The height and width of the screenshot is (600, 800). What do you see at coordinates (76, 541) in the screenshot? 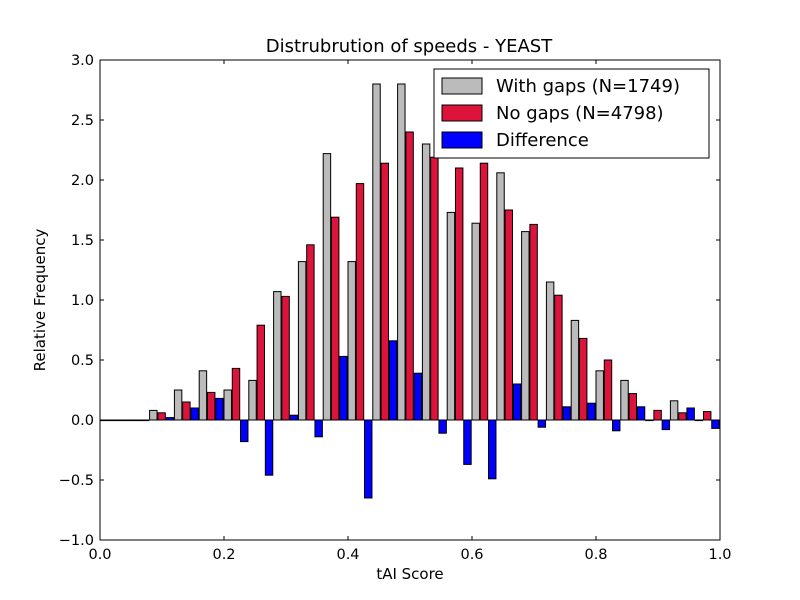
I see `y-tick-label: −1.0` at bounding box center [76, 541].